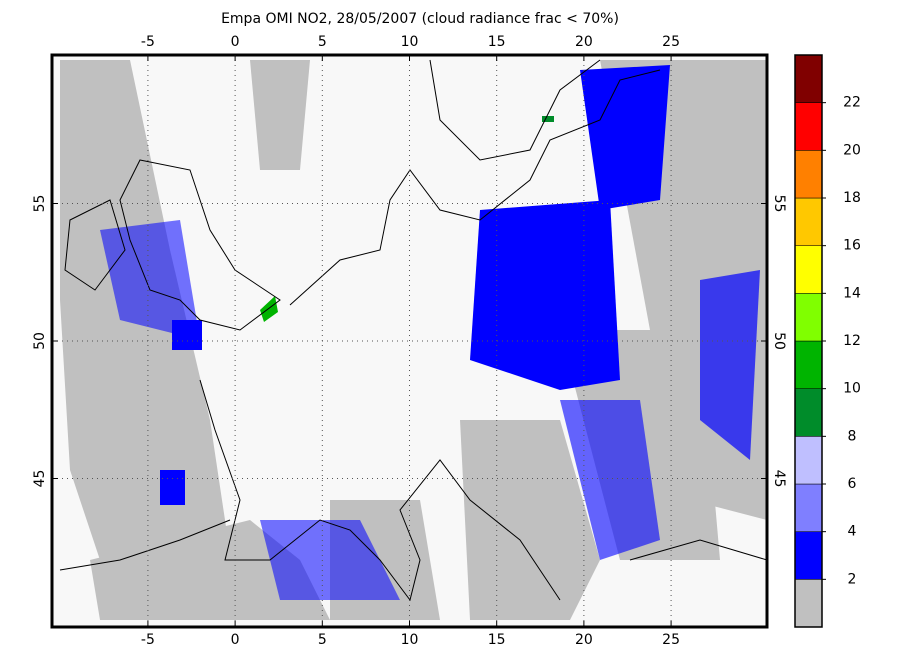 Image resolution: width=900 pixels, height=650 pixels. Describe the element at coordinates (852, 103) in the screenshot. I see `colorbar-label: 22` at that location.